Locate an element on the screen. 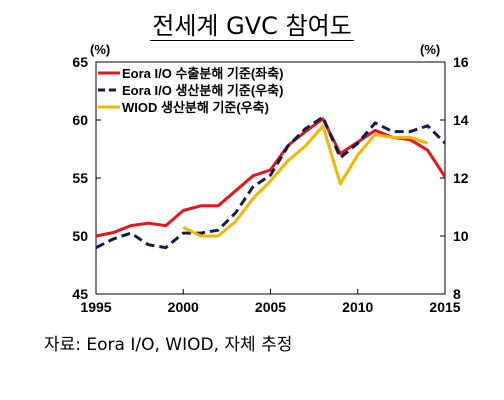 The image size is (504, 400). chart-title: 전세계 GVC 참여도 is located at coordinates (252, 23).